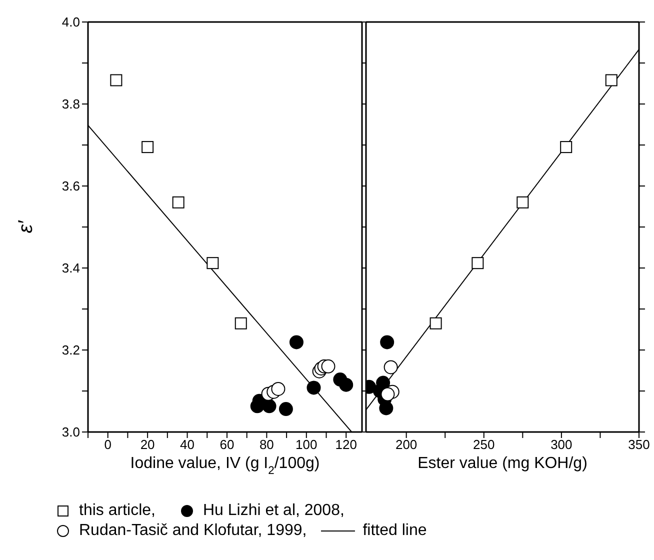 Image resolution: width=654 pixels, height=560 pixels. Describe the element at coordinates (484, 444) in the screenshot. I see `x-tick-label: 250` at that location.